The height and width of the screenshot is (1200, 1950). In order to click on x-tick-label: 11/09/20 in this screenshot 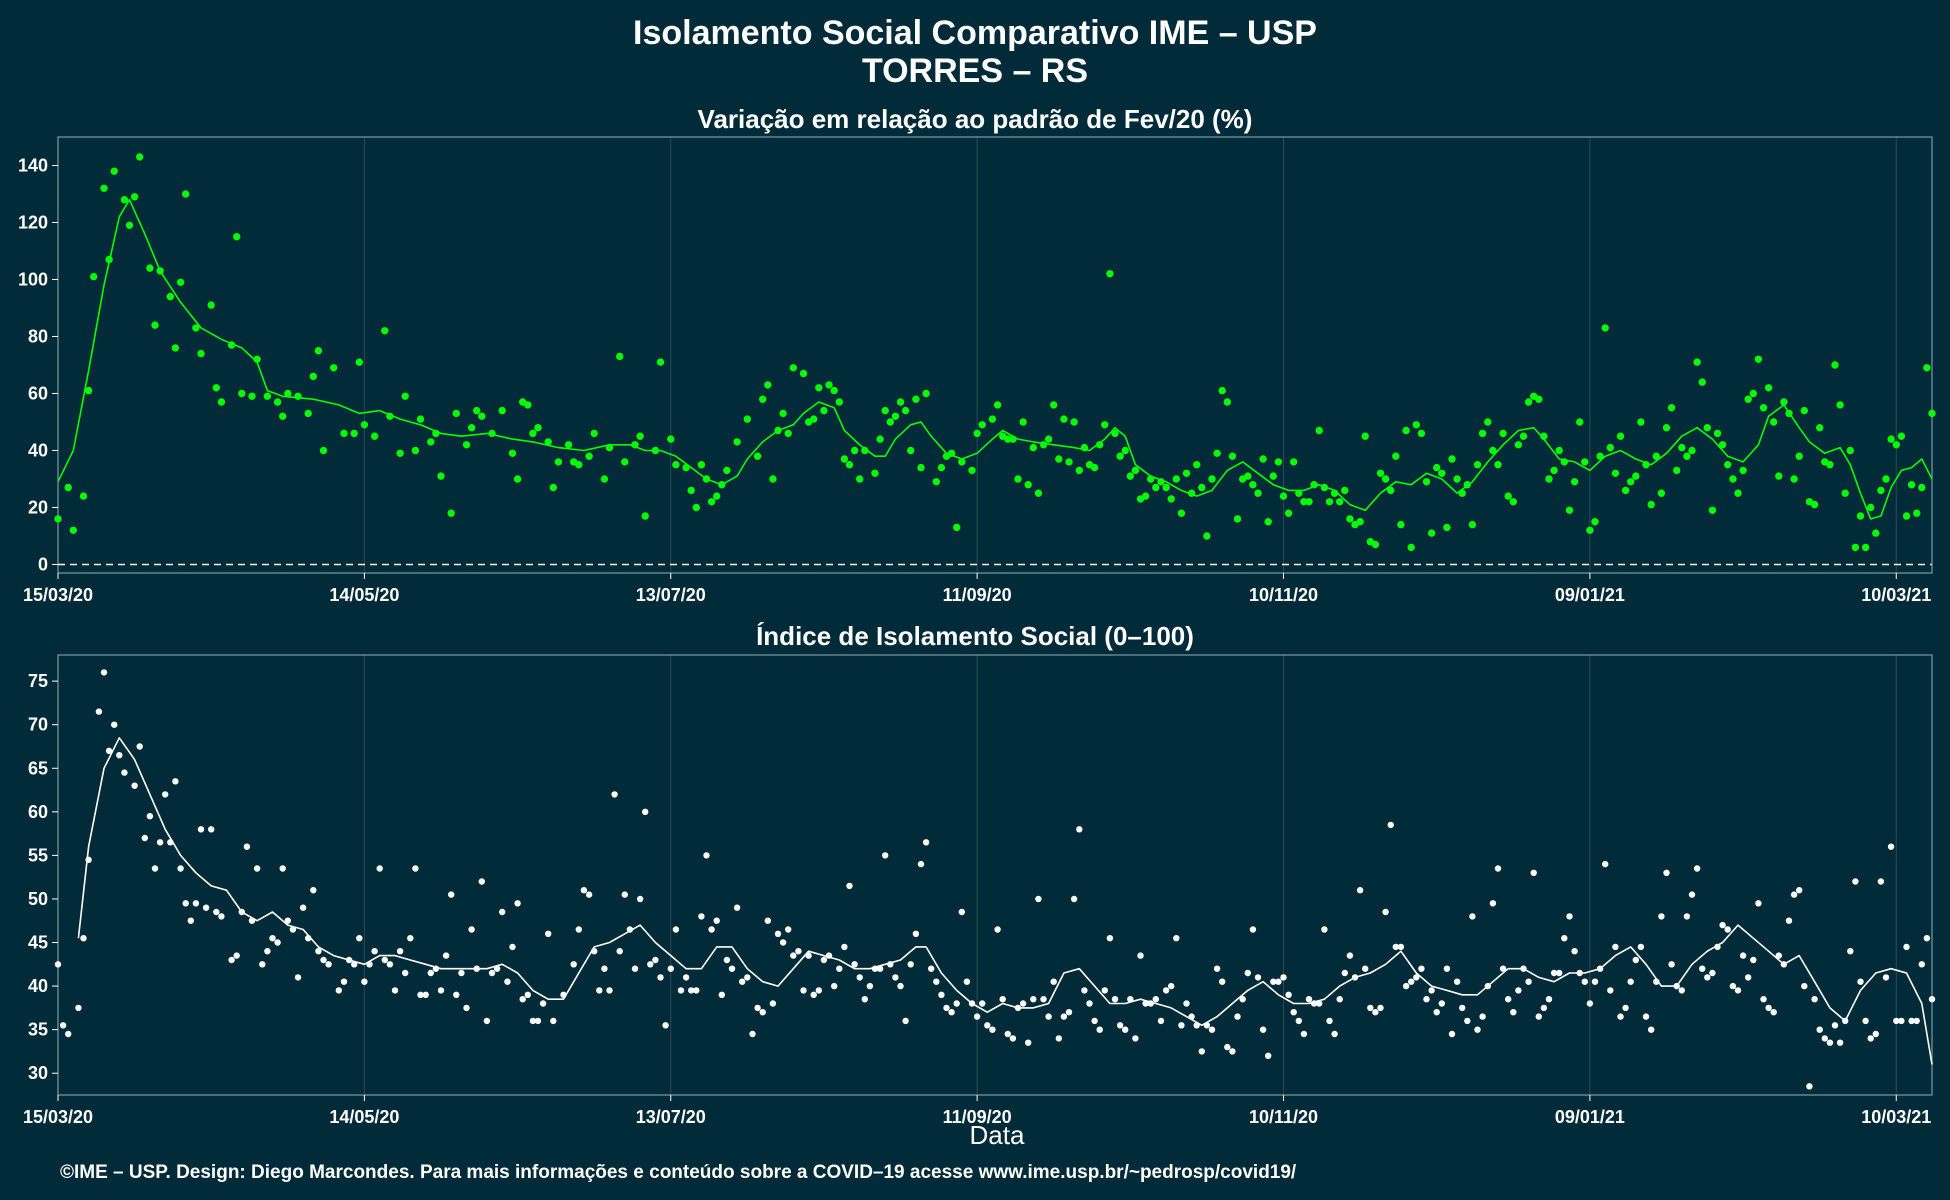, I will do `click(977, 595)`.